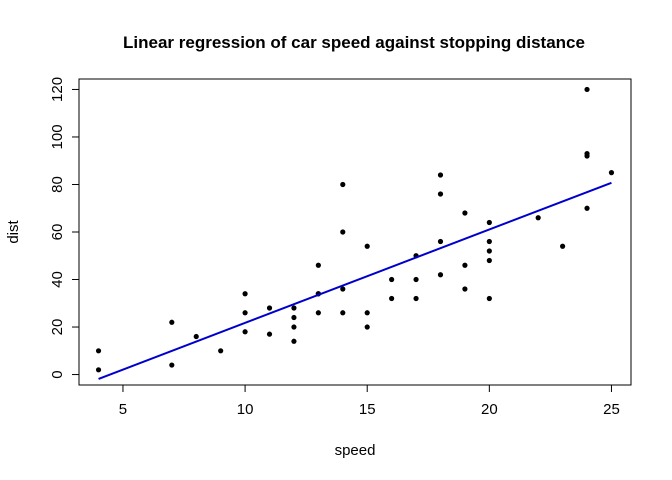  What do you see at coordinates (245, 409) in the screenshot?
I see `x-tick-label: 10` at bounding box center [245, 409].